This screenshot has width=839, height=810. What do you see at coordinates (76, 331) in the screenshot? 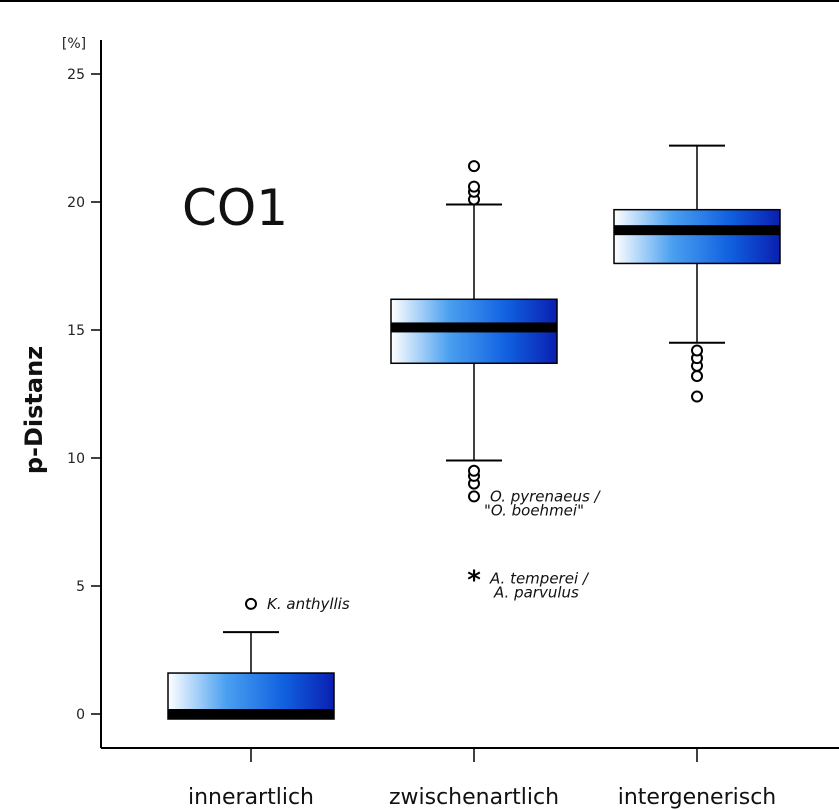
I see `y-tick-label: 15` at bounding box center [76, 331].